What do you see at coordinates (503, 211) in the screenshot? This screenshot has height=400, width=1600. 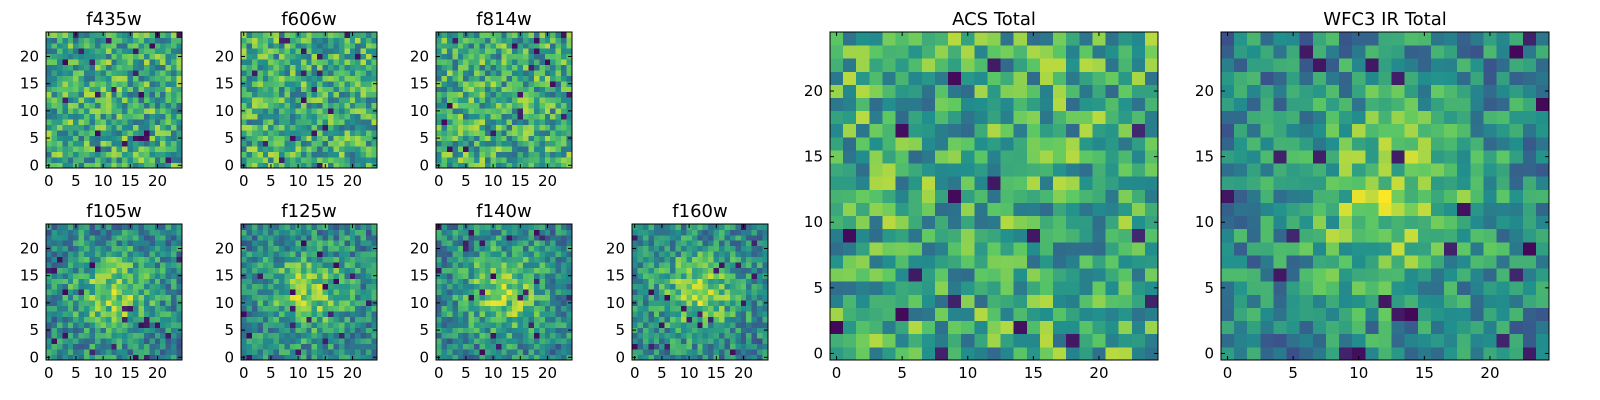 I see `panel-title: f140w` at bounding box center [503, 211].